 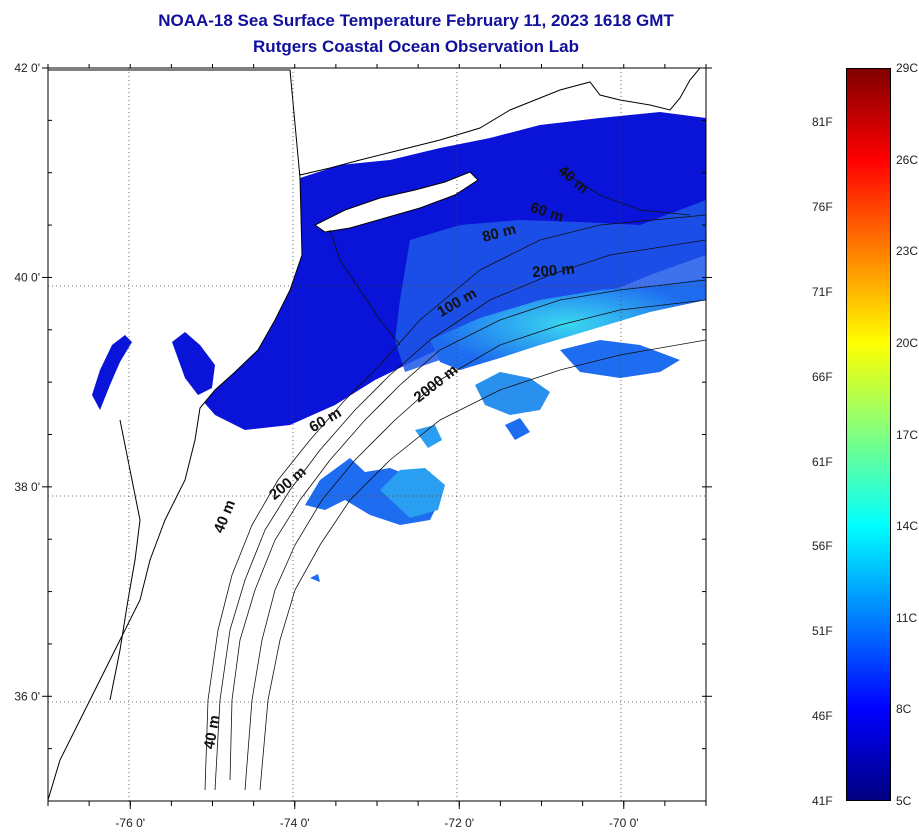 What do you see at coordinates (374, 122) in the screenshot?
I see `new-england-land` at bounding box center [374, 122].